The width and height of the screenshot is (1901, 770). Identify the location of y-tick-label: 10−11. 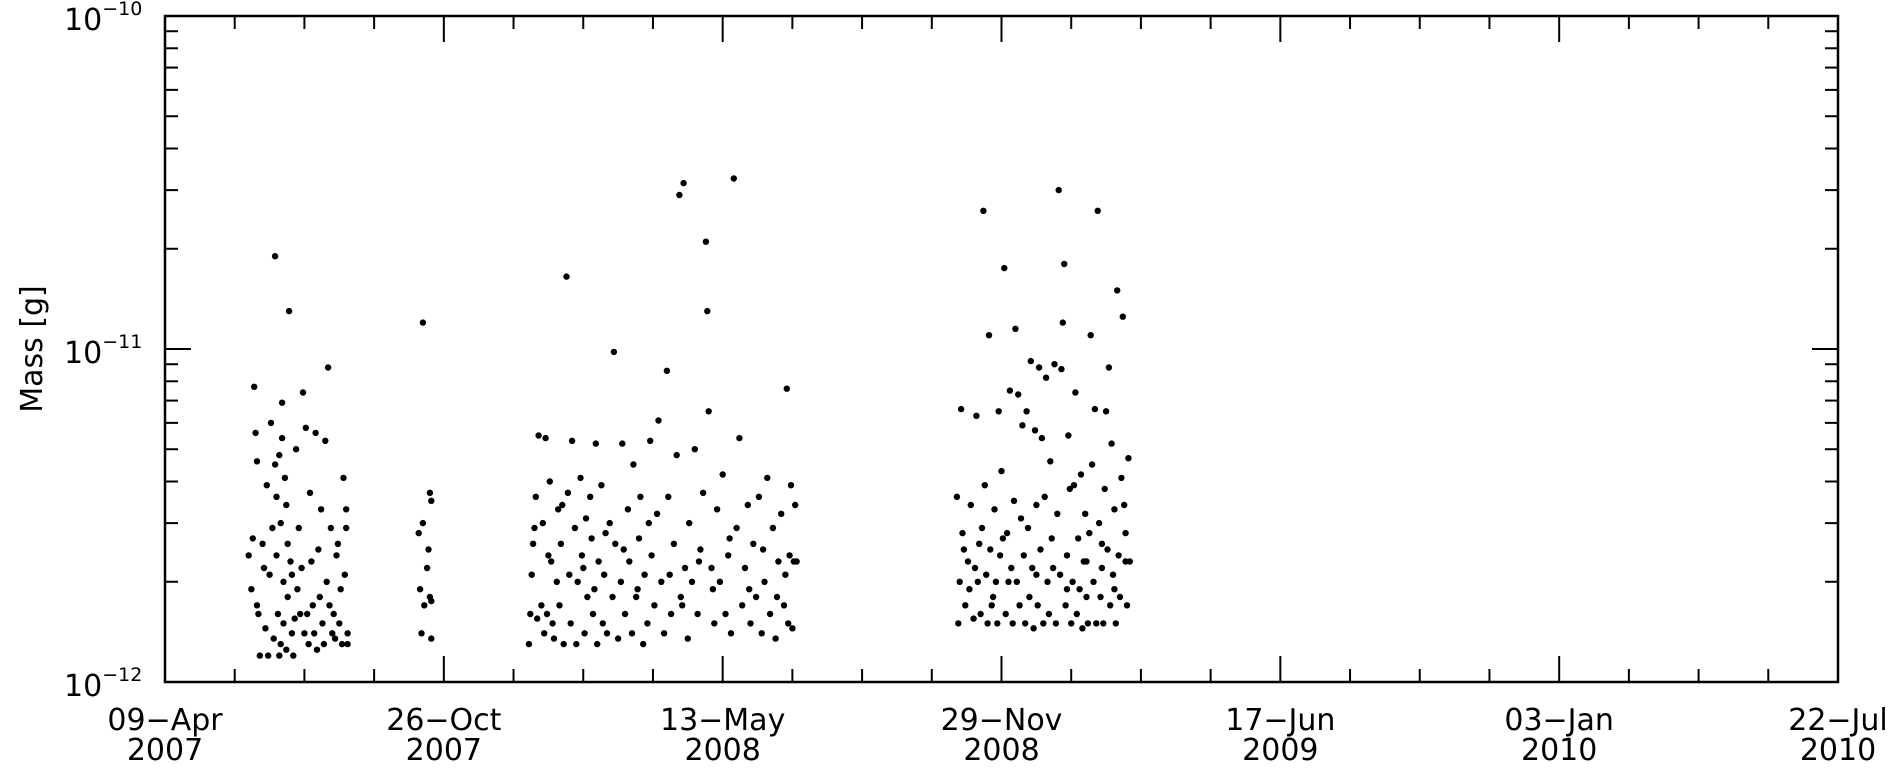
(103, 351).